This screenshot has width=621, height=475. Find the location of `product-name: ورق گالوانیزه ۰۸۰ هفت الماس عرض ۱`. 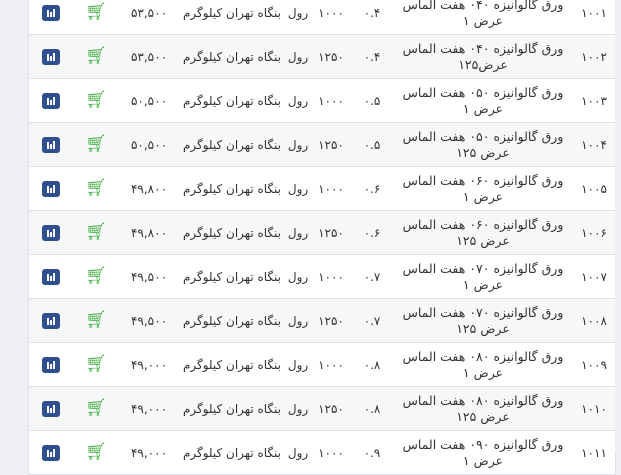

product-name: ورق گالوانیزه ۰۸۰ هفت الماس عرض ۱ is located at coordinates (483, 364).